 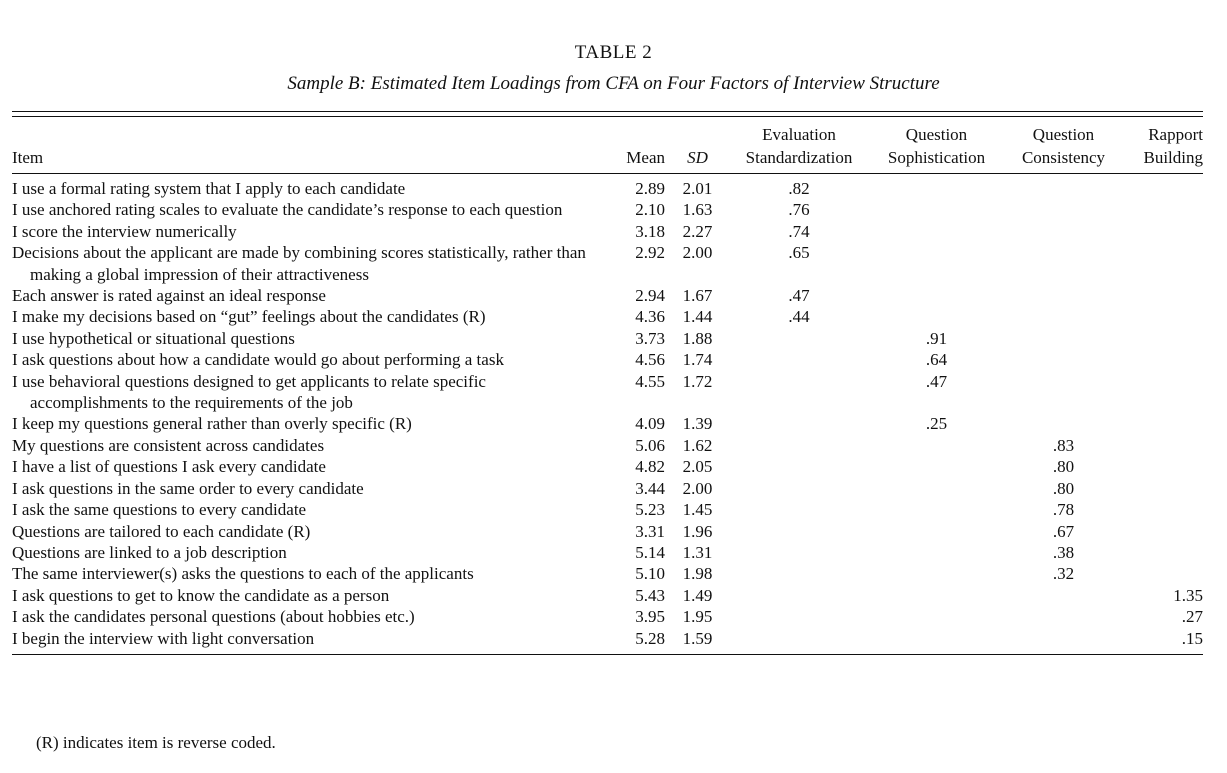 I want to click on loading-cell: .67, so click(x=1063, y=531).